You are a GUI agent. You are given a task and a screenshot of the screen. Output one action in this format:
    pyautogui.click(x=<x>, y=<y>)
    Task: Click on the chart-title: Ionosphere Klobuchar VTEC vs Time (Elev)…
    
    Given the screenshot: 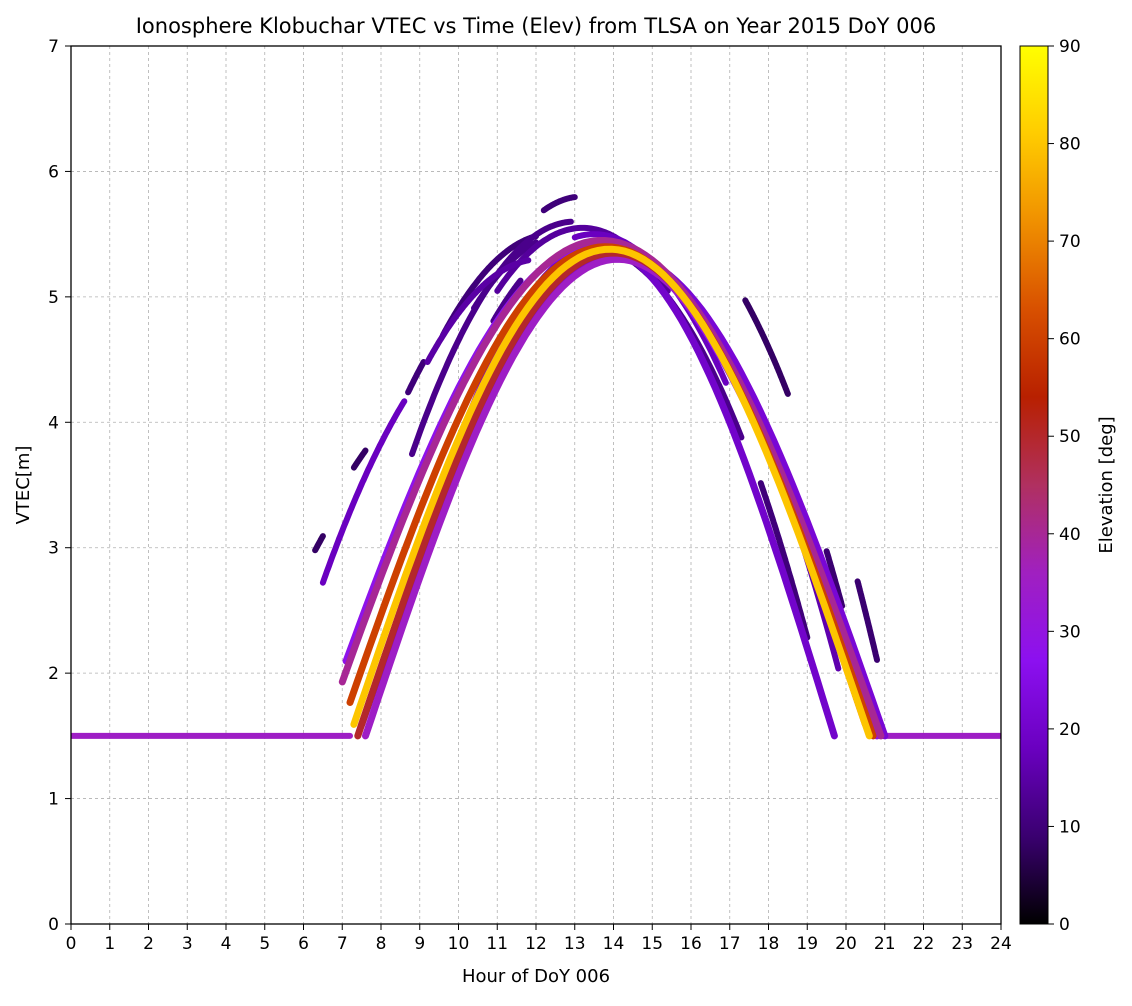 What is the action you would take?
    pyautogui.click(x=536, y=26)
    